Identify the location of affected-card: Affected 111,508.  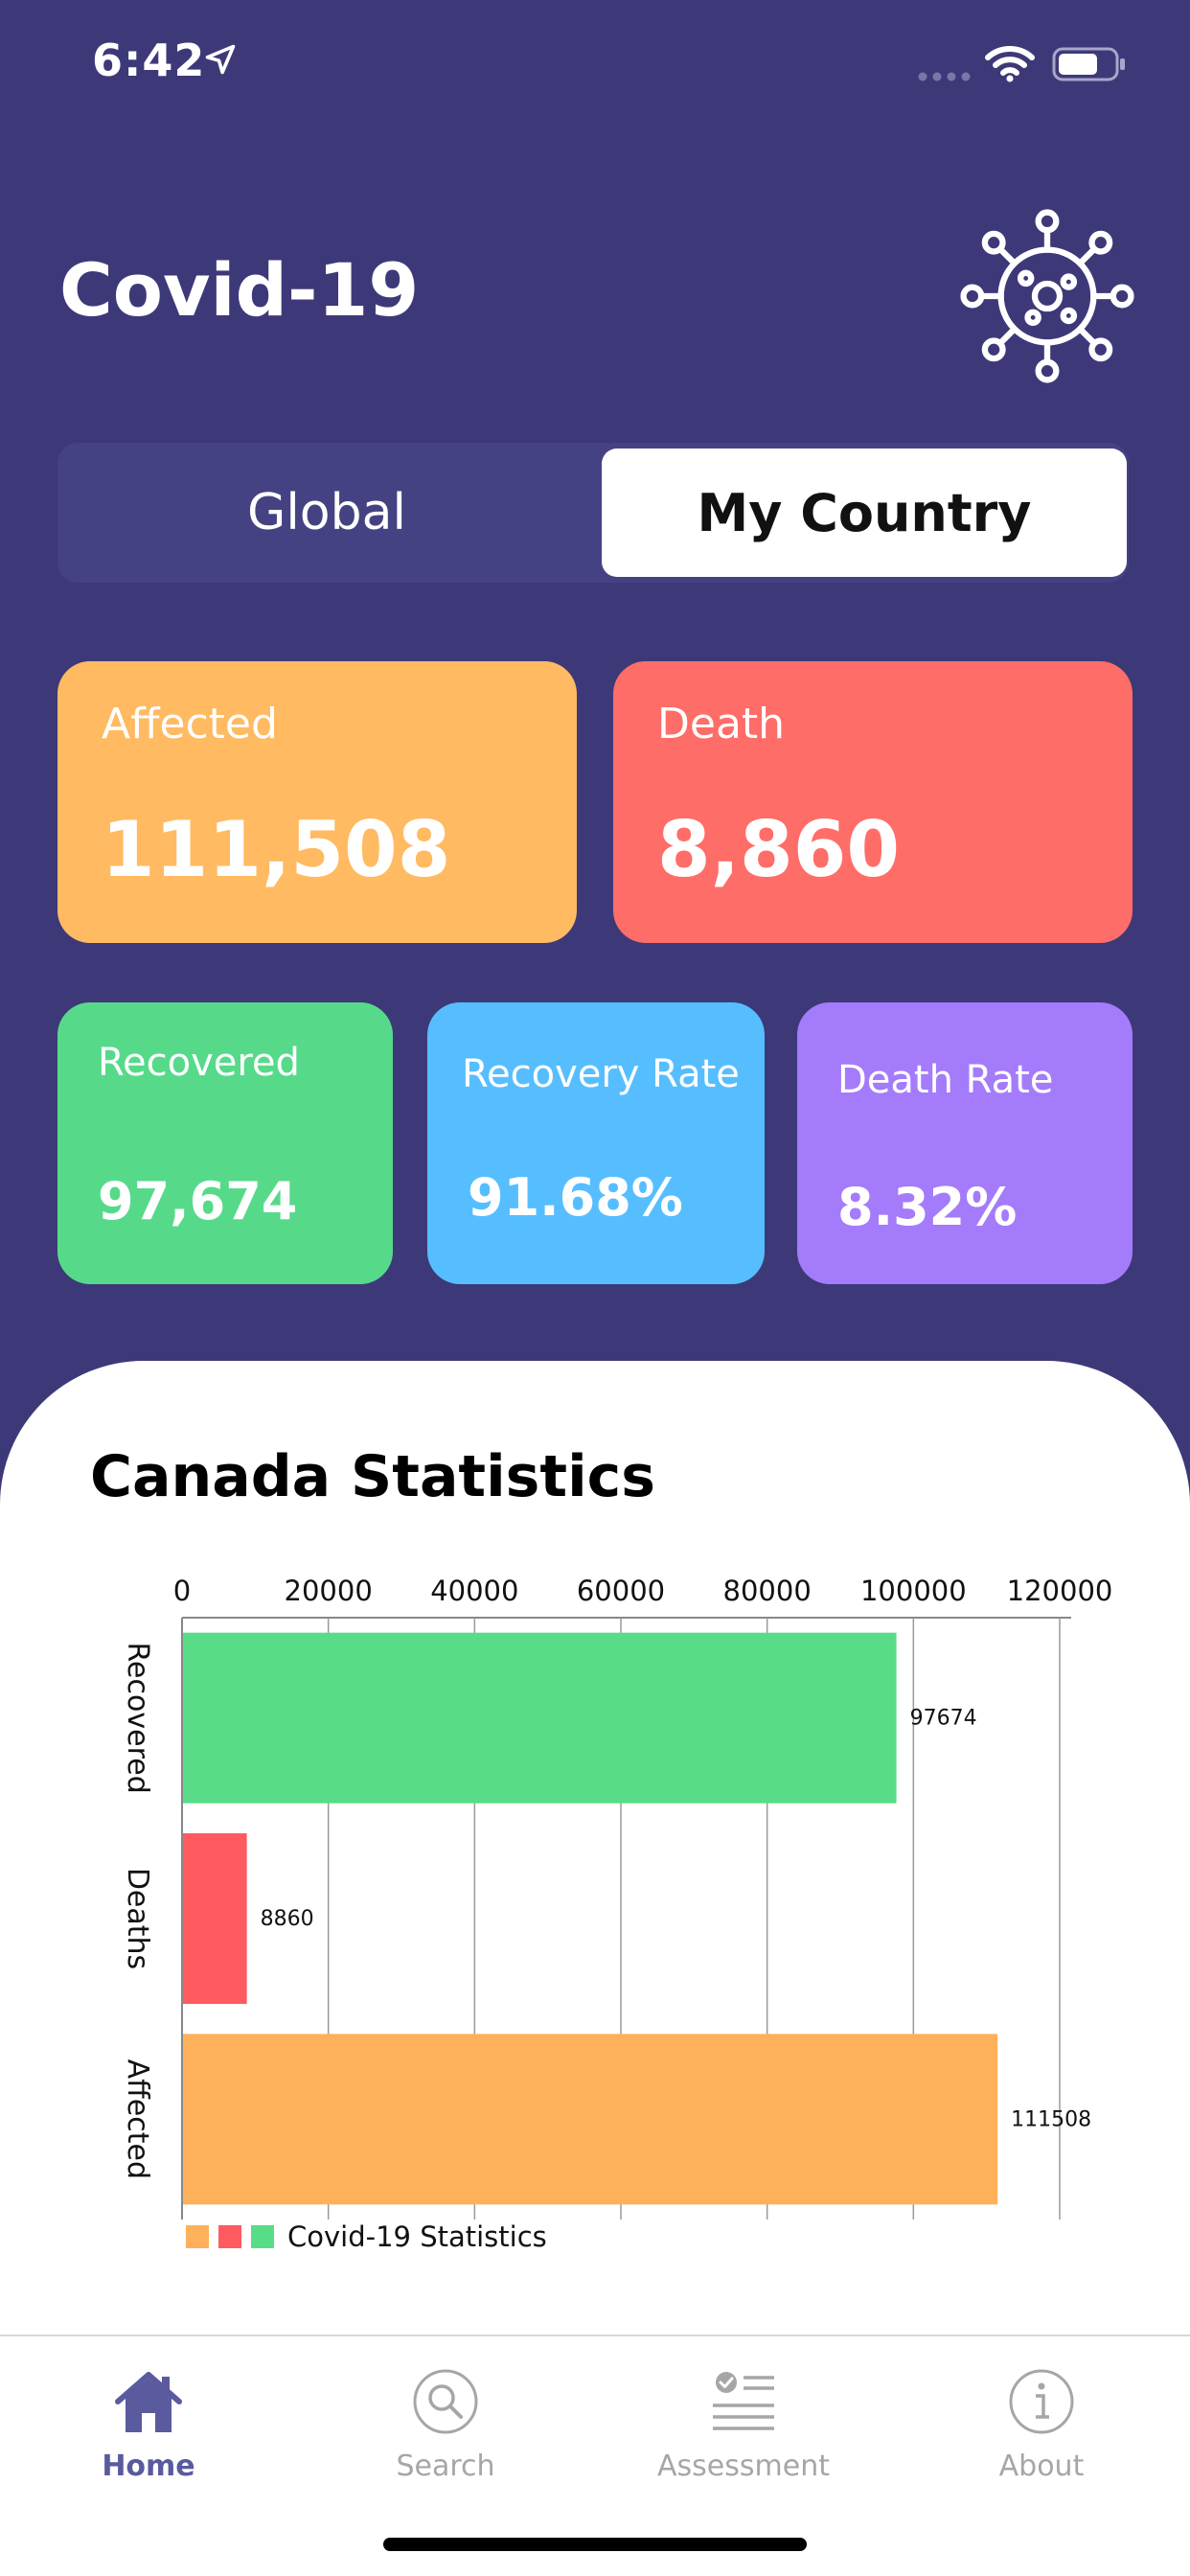
(317, 802).